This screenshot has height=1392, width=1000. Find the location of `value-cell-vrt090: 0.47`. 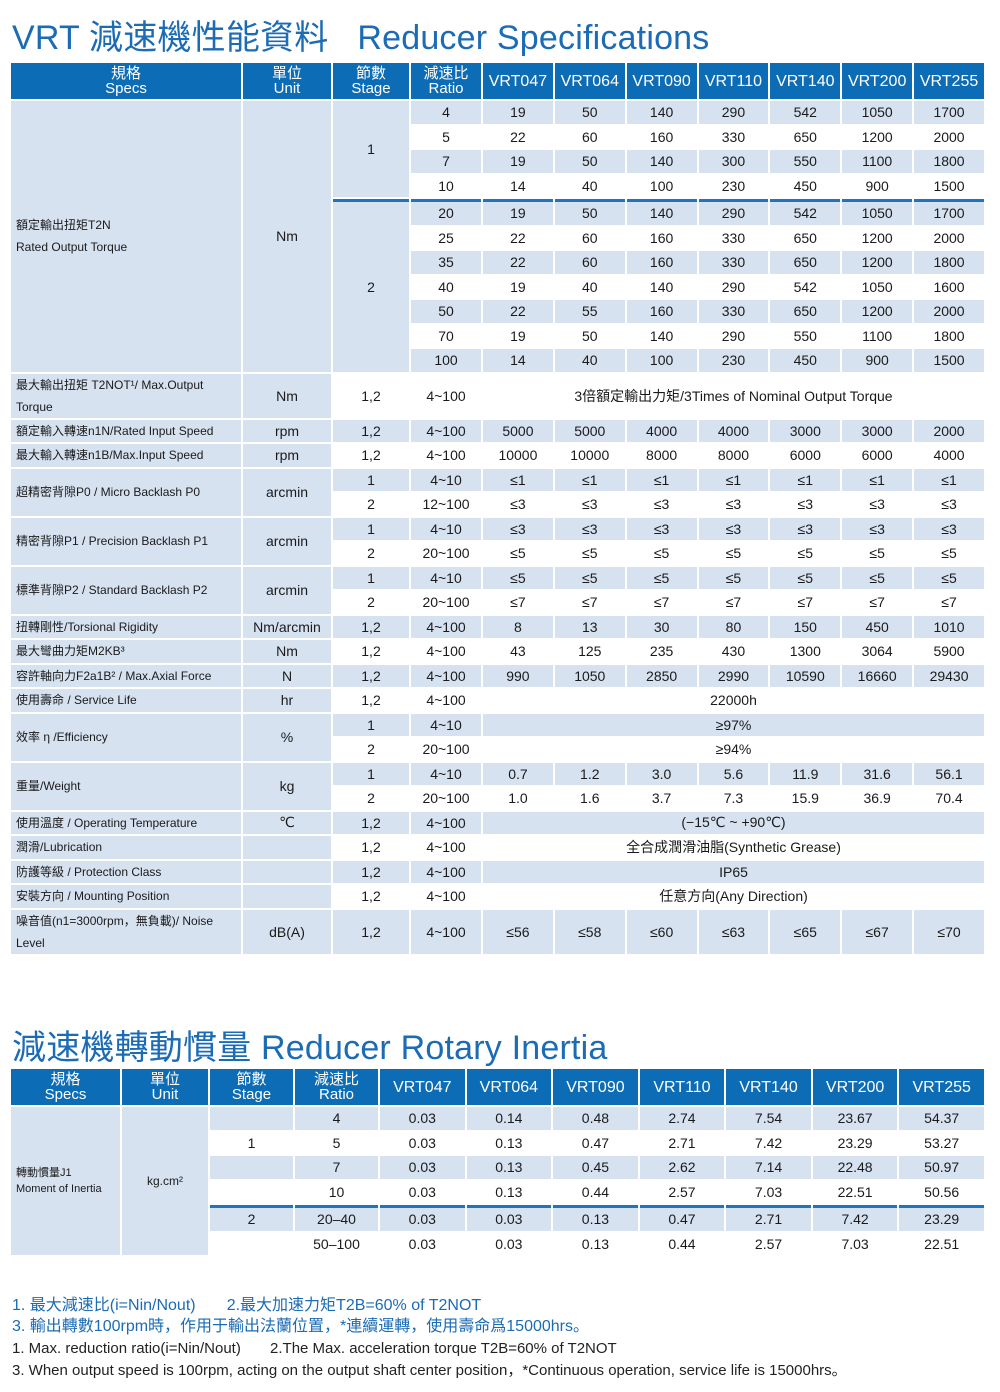

value-cell-vrt090: 0.47 is located at coordinates (595, 1142).